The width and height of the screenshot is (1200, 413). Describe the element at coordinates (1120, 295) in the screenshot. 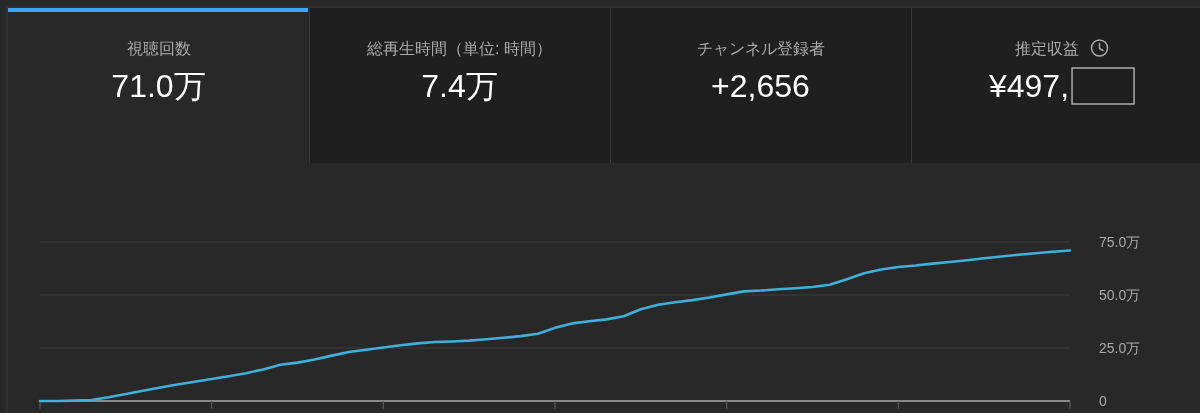

I see `y-tick-label: 50.0万` at that location.